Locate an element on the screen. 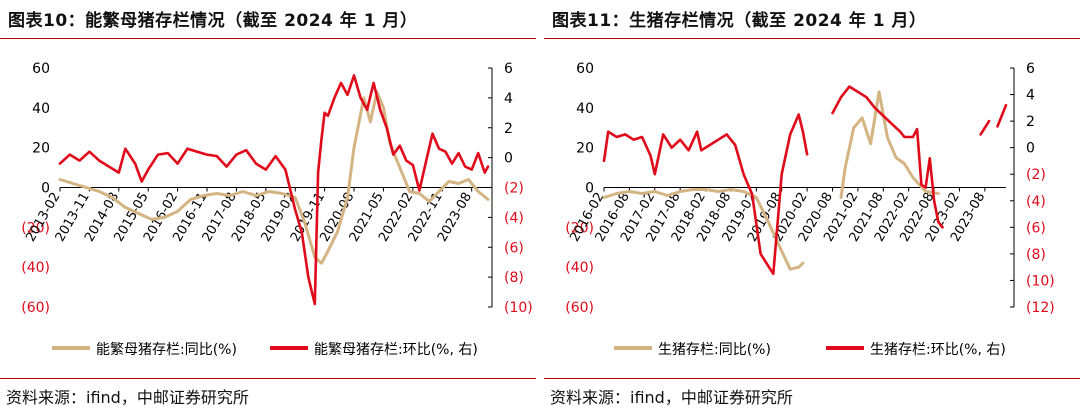  chart-title: 图表10：能繁母猪存栏情况（截至 2024 年 1 月） is located at coordinates (213, 21).